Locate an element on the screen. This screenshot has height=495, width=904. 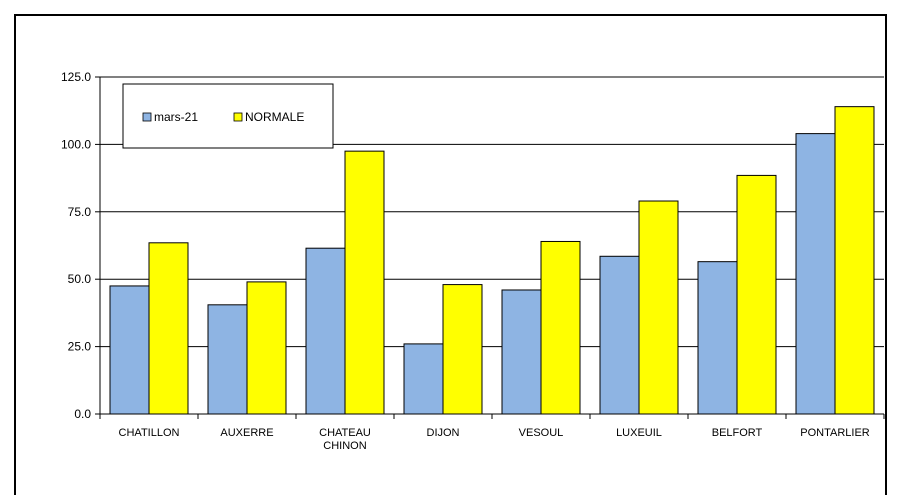
x-tick-label: PONTARLIER is located at coordinates (835, 433).